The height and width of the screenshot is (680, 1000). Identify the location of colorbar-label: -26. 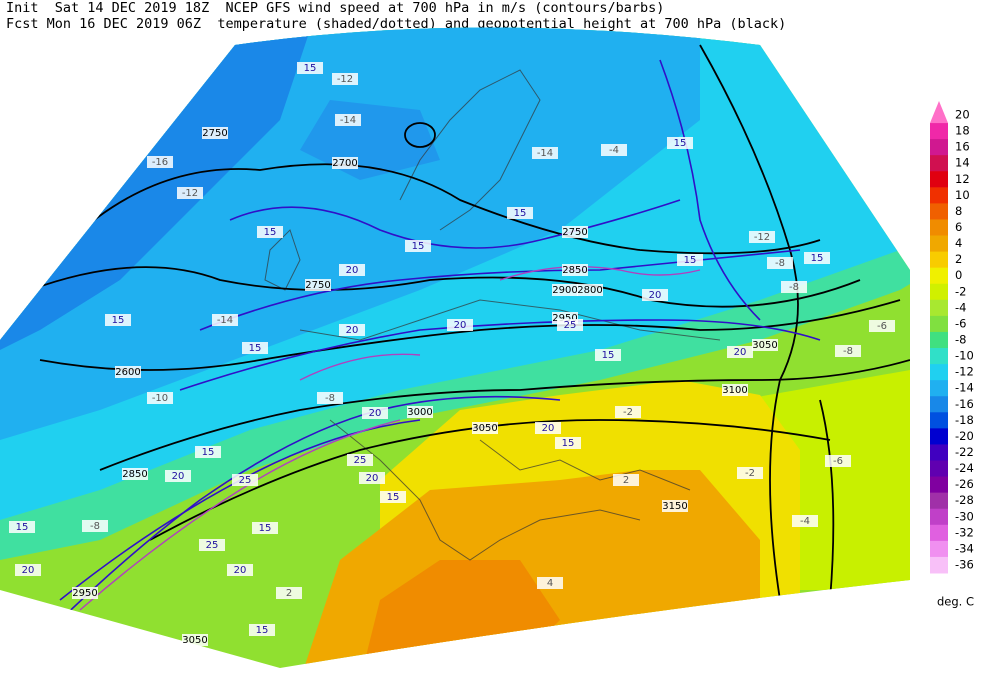
(964, 484).